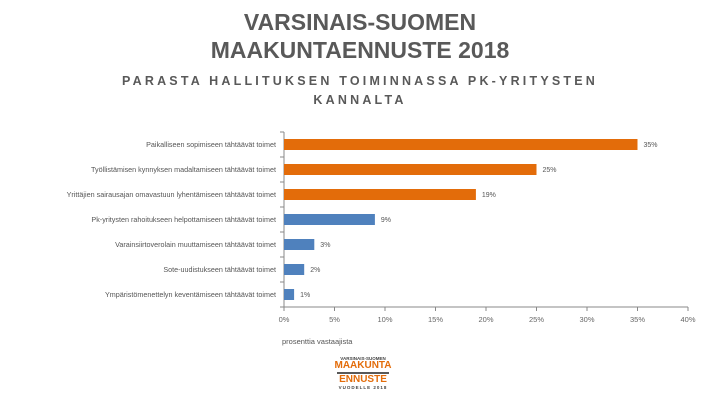 The image size is (720, 405). Describe the element at coordinates (651, 145) in the screenshot. I see `value-label: 35%` at that location.